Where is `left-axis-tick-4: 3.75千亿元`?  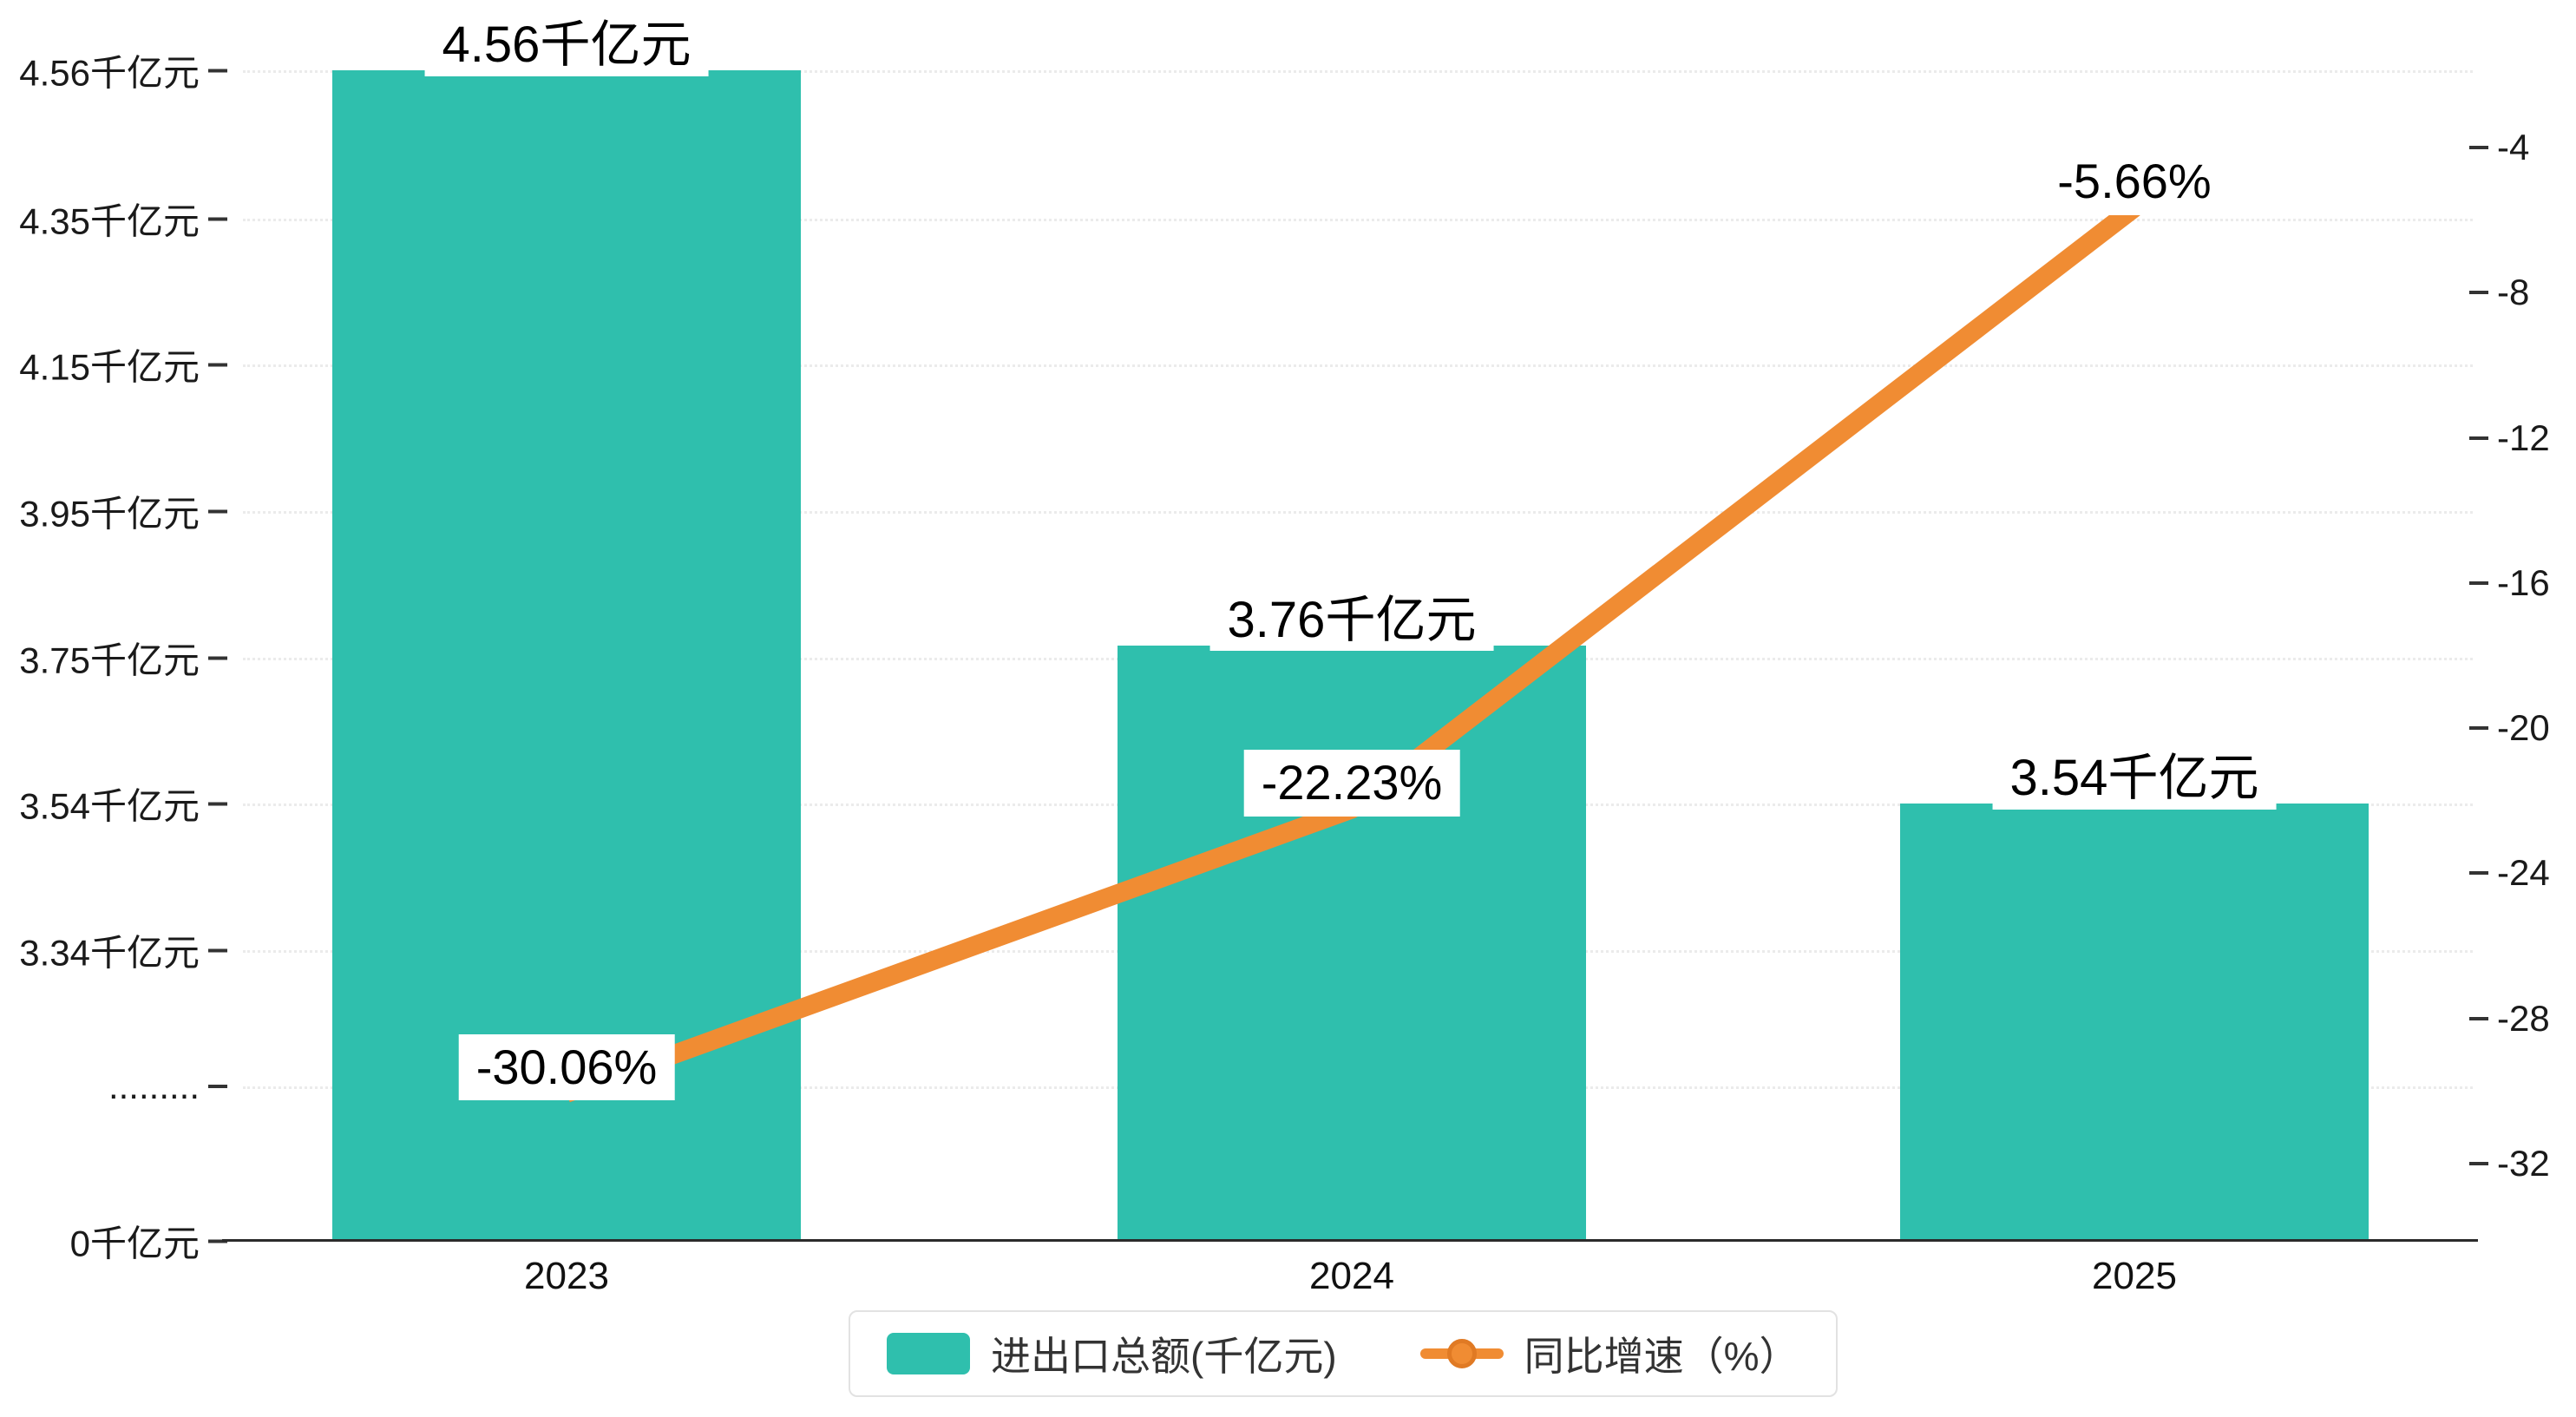 left-axis-tick-4: 3.75千亿元 is located at coordinates (113, 658).